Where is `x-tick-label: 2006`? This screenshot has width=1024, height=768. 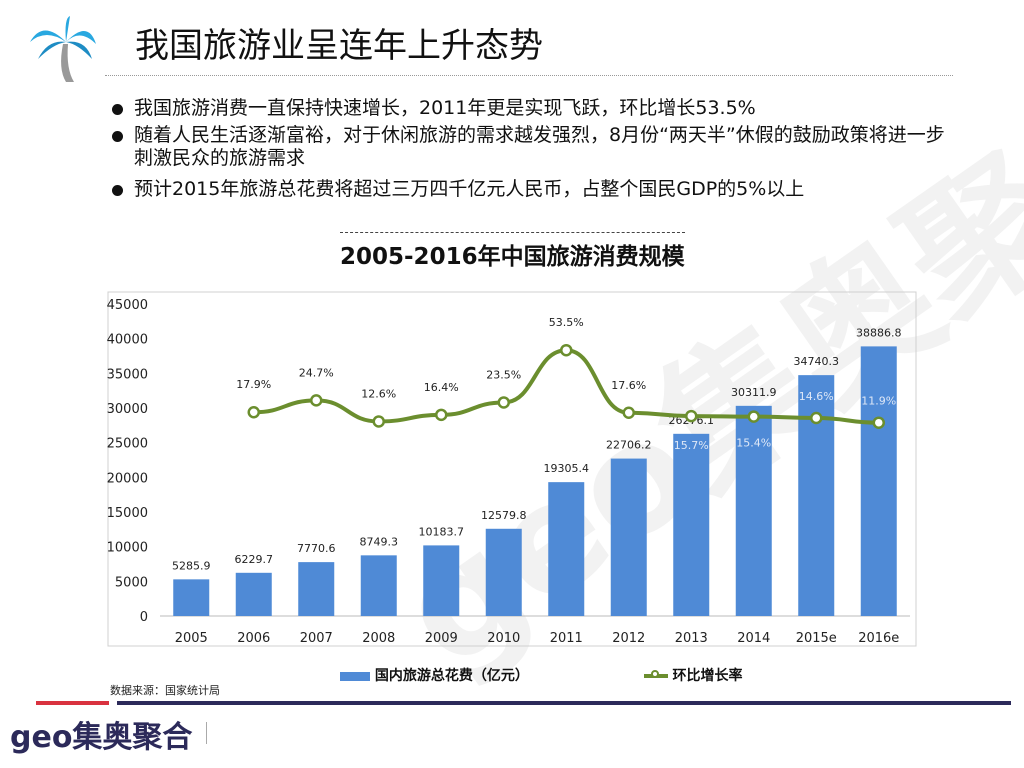 x-tick-label: 2006 is located at coordinates (253, 638).